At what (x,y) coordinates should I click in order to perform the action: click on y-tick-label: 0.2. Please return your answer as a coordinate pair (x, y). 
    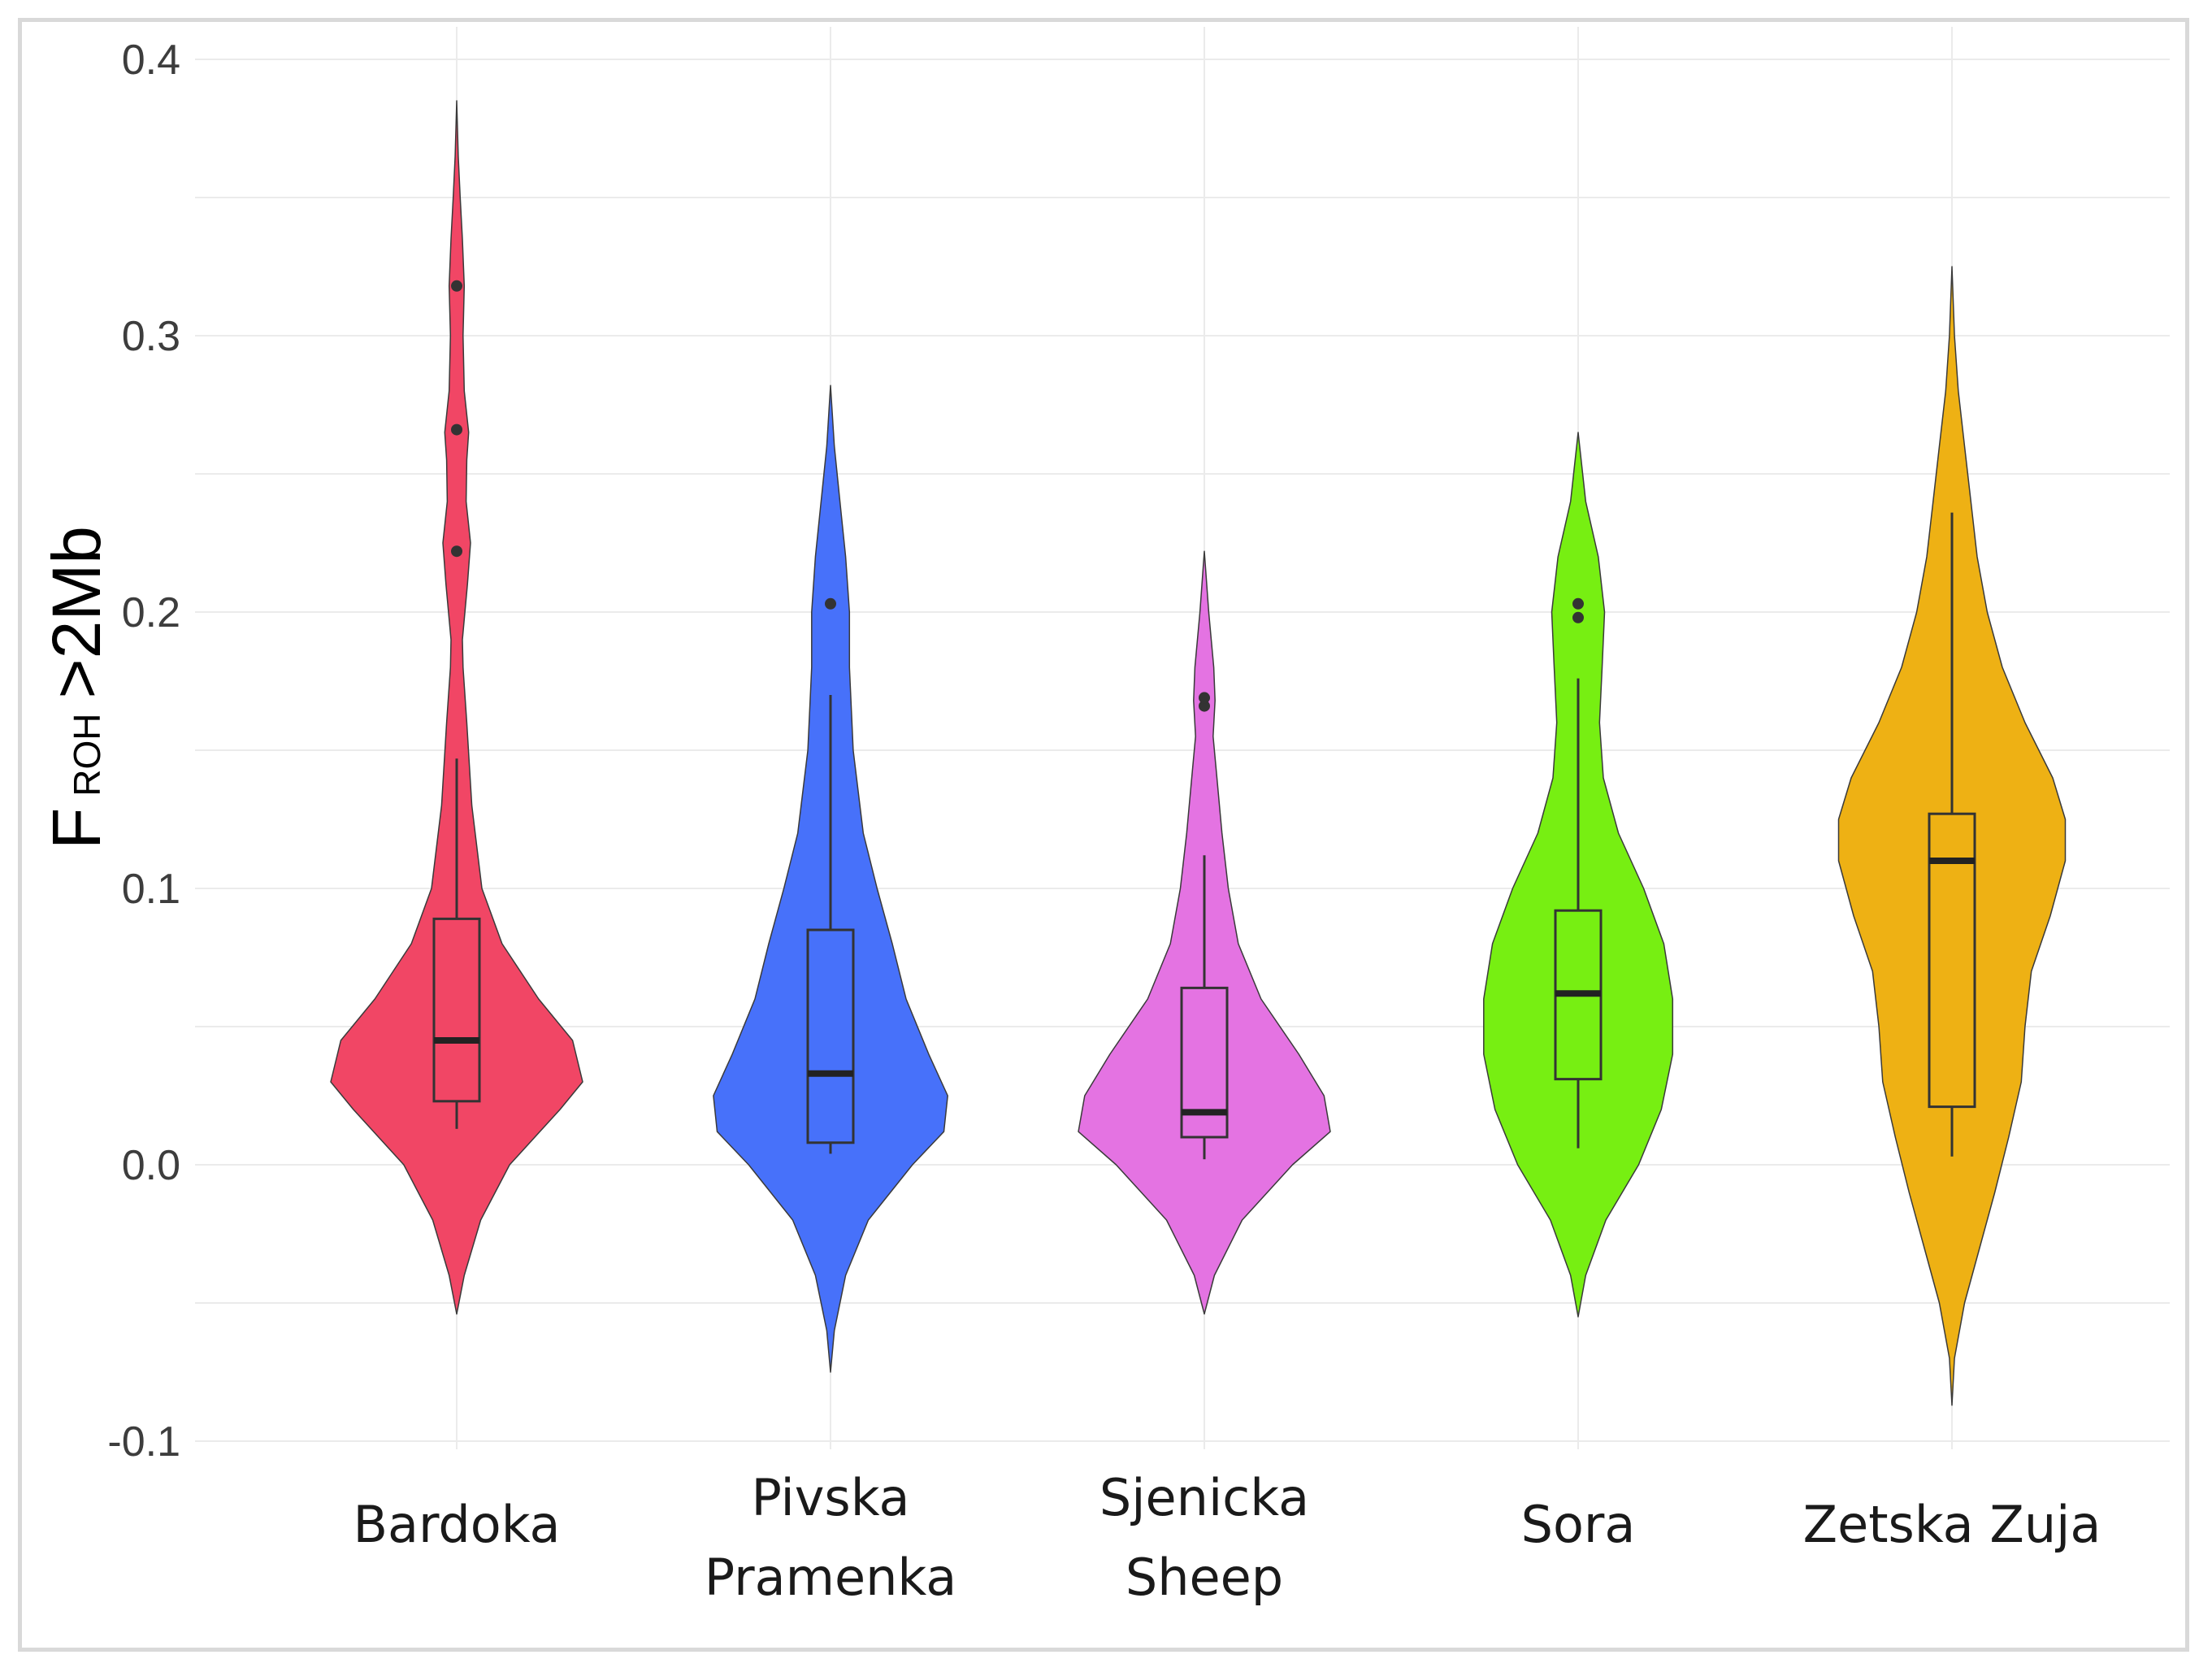
    Looking at the image, I should click on (151, 612).